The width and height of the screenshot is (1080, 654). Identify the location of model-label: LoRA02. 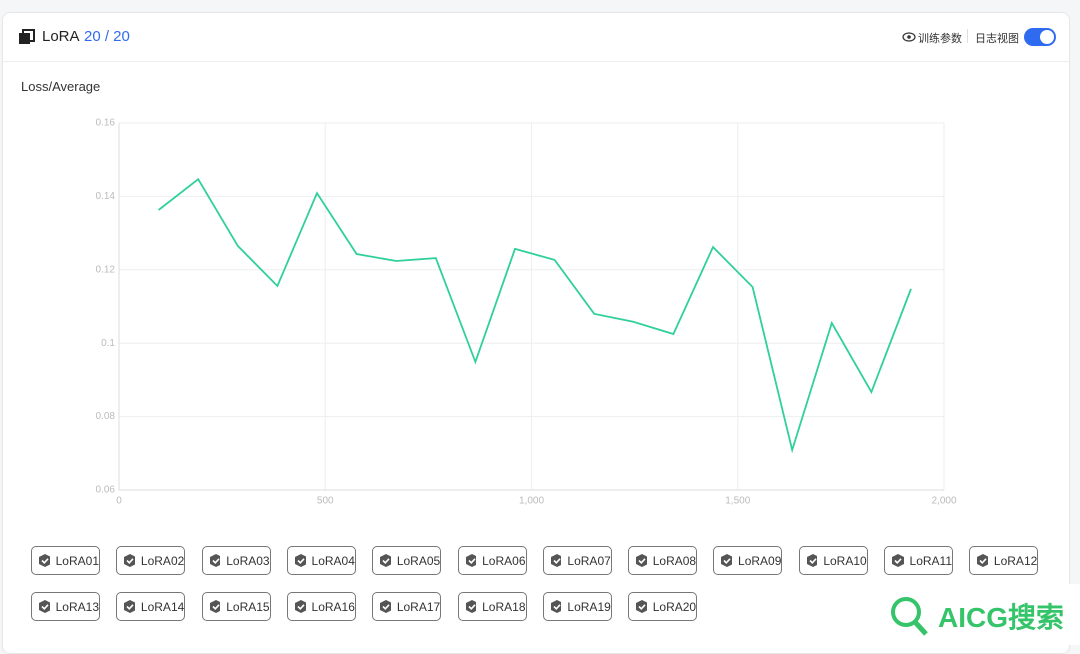
(162, 560).